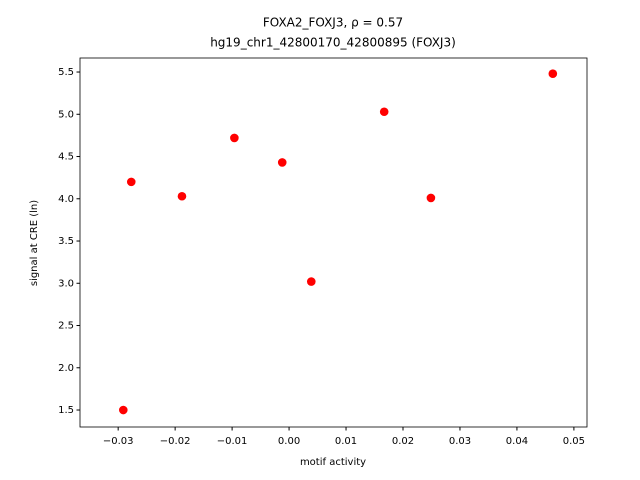  What do you see at coordinates (66, 368) in the screenshot?
I see `y-tick-label: 2.0` at bounding box center [66, 368].